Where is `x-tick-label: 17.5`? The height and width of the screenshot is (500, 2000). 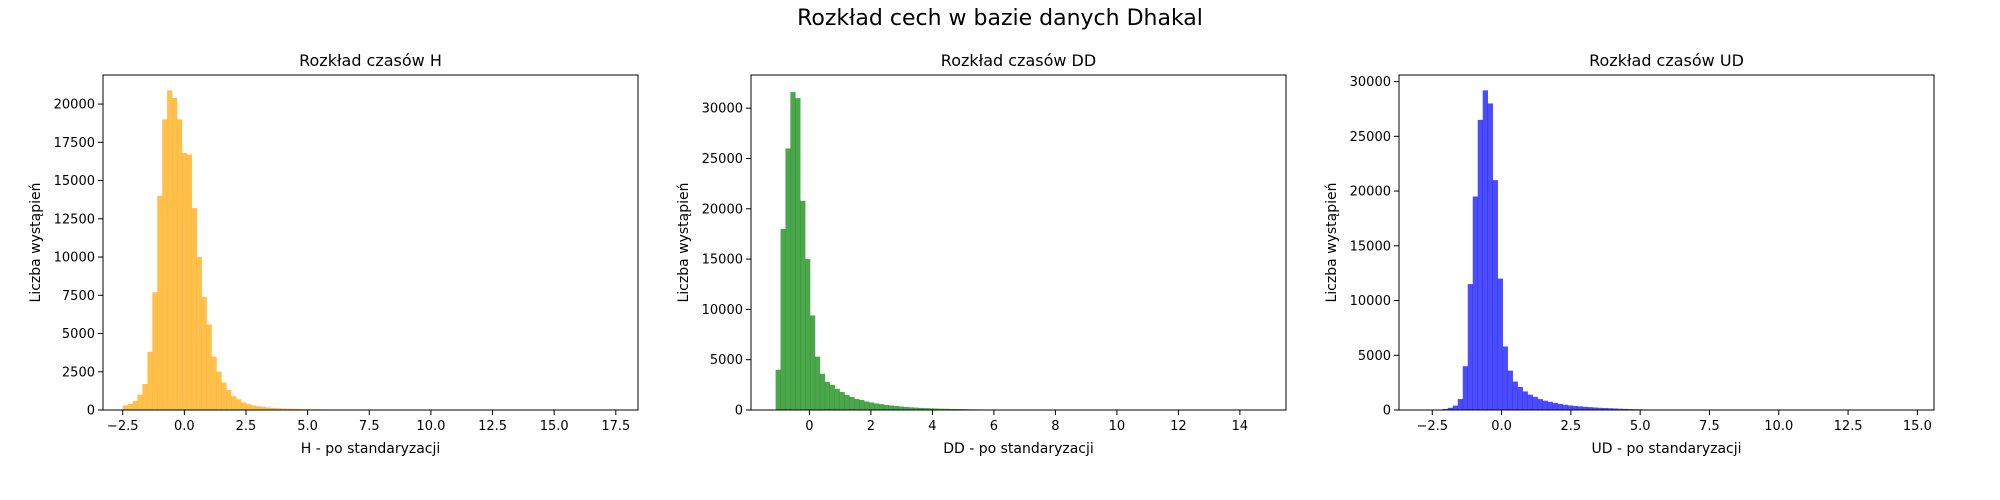
x-tick-label: 17.5 is located at coordinates (615, 426).